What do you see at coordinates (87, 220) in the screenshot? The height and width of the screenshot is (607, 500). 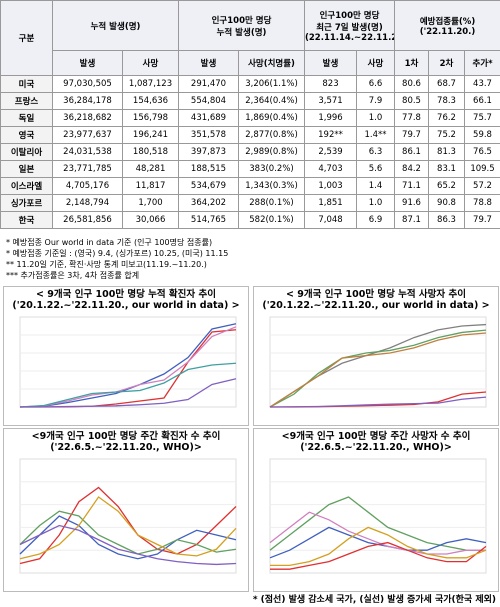 I see `table-cell: 26,581,856` at bounding box center [87, 220].